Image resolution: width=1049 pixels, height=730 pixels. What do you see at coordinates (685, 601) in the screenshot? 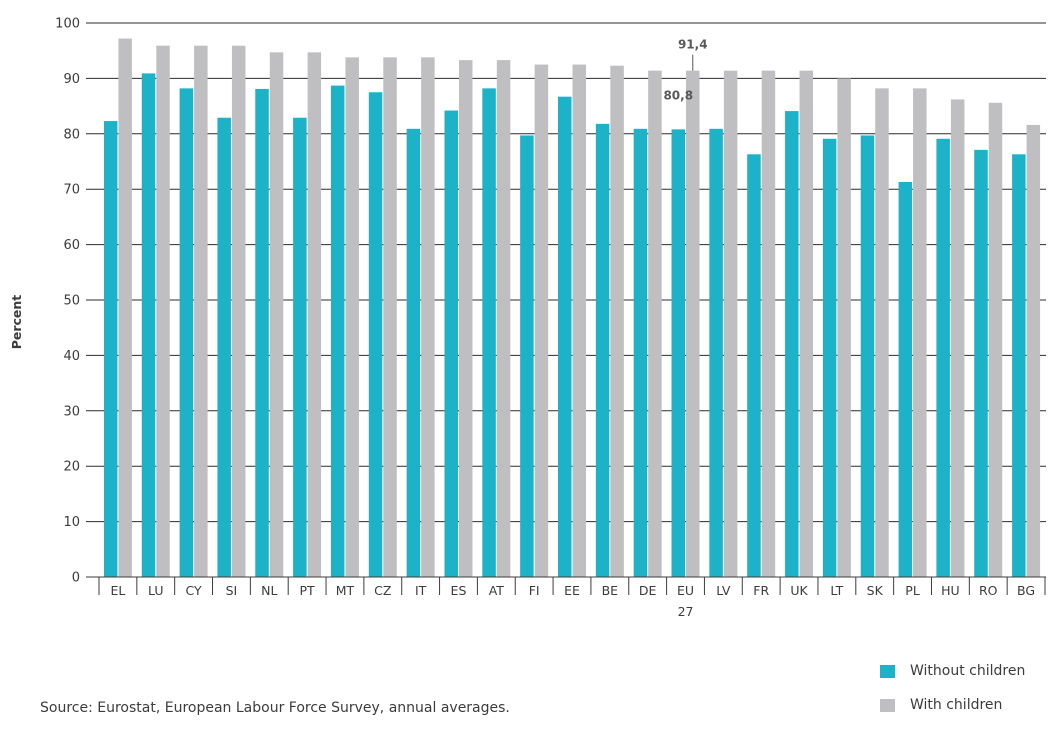
I see `x-category-label: EU 27` at bounding box center [685, 601].